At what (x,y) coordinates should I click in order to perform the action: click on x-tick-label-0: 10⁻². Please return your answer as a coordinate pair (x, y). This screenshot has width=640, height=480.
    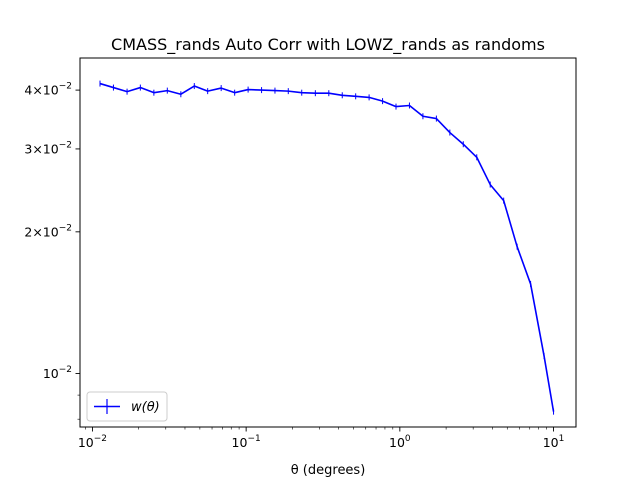
    Looking at the image, I should click on (92, 442).